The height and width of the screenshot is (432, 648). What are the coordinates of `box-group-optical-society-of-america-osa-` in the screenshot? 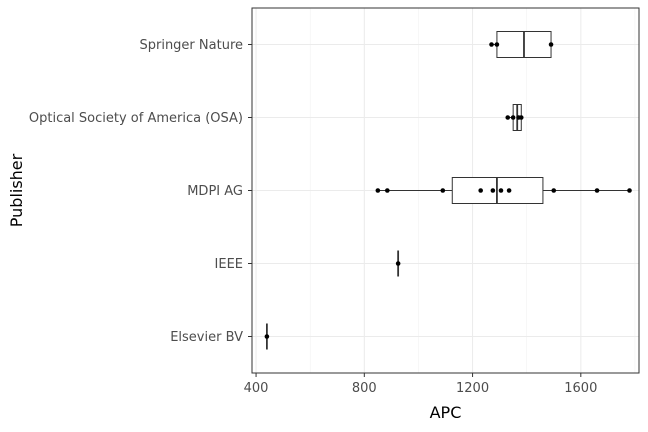 It's located at (514, 117).